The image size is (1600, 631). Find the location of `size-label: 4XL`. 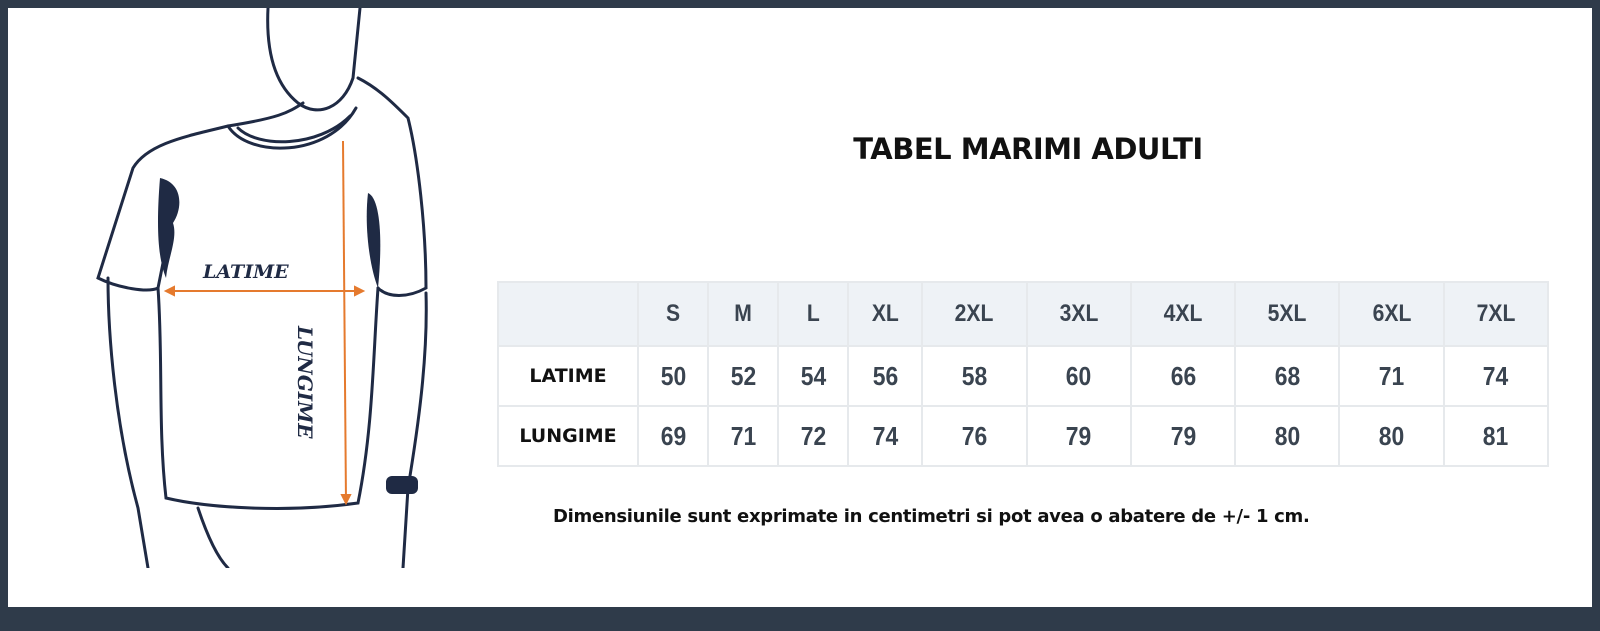

size-label: 4XL is located at coordinates (1183, 313).